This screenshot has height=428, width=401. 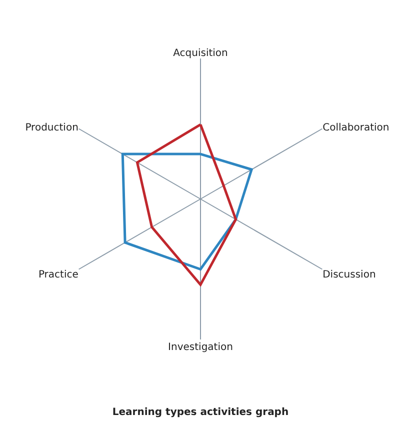 I want to click on spoke-label: Investigation, so click(x=200, y=347).